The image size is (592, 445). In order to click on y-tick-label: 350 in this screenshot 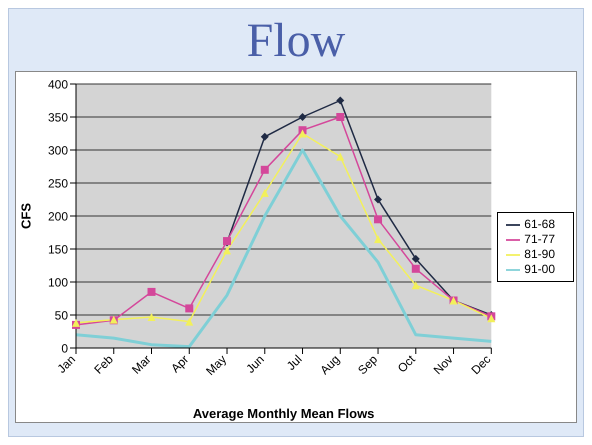, I will do `click(58, 117)`.